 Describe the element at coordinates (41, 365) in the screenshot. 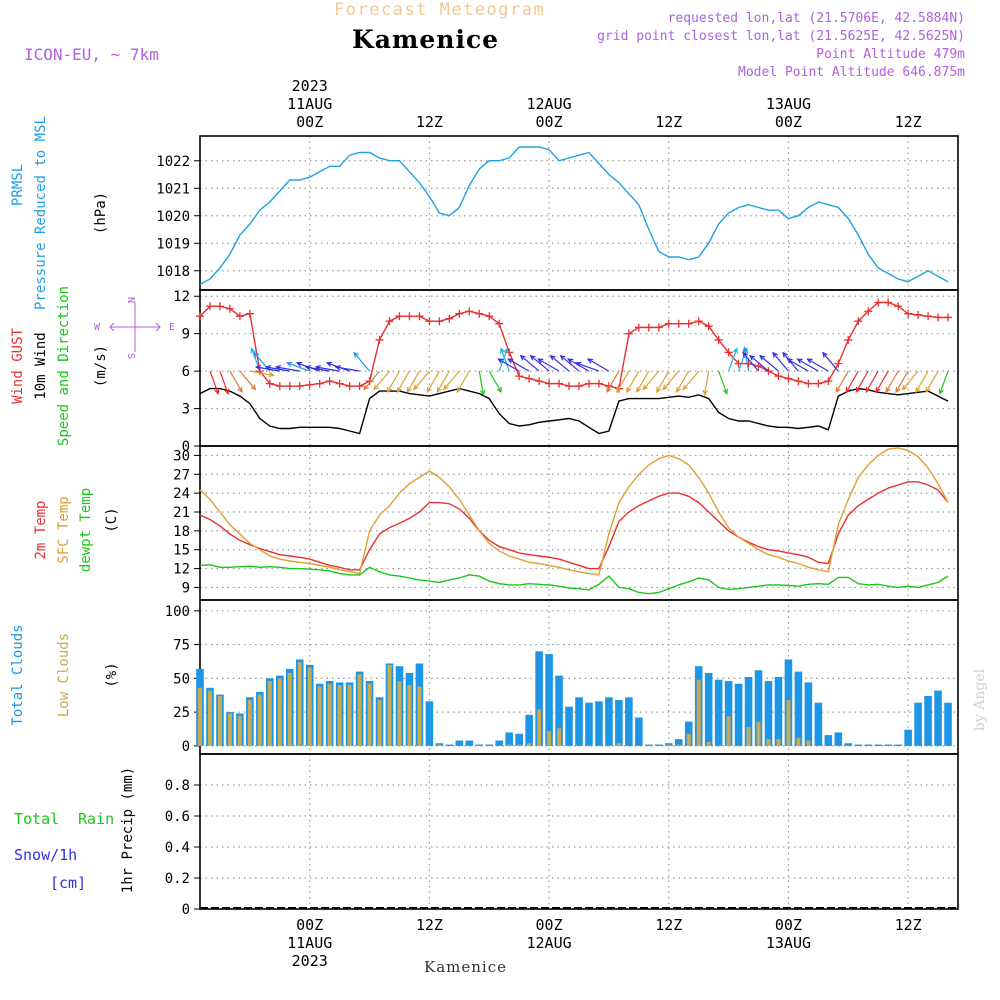

I see `label-10m-wind: 10m Wind` at that location.